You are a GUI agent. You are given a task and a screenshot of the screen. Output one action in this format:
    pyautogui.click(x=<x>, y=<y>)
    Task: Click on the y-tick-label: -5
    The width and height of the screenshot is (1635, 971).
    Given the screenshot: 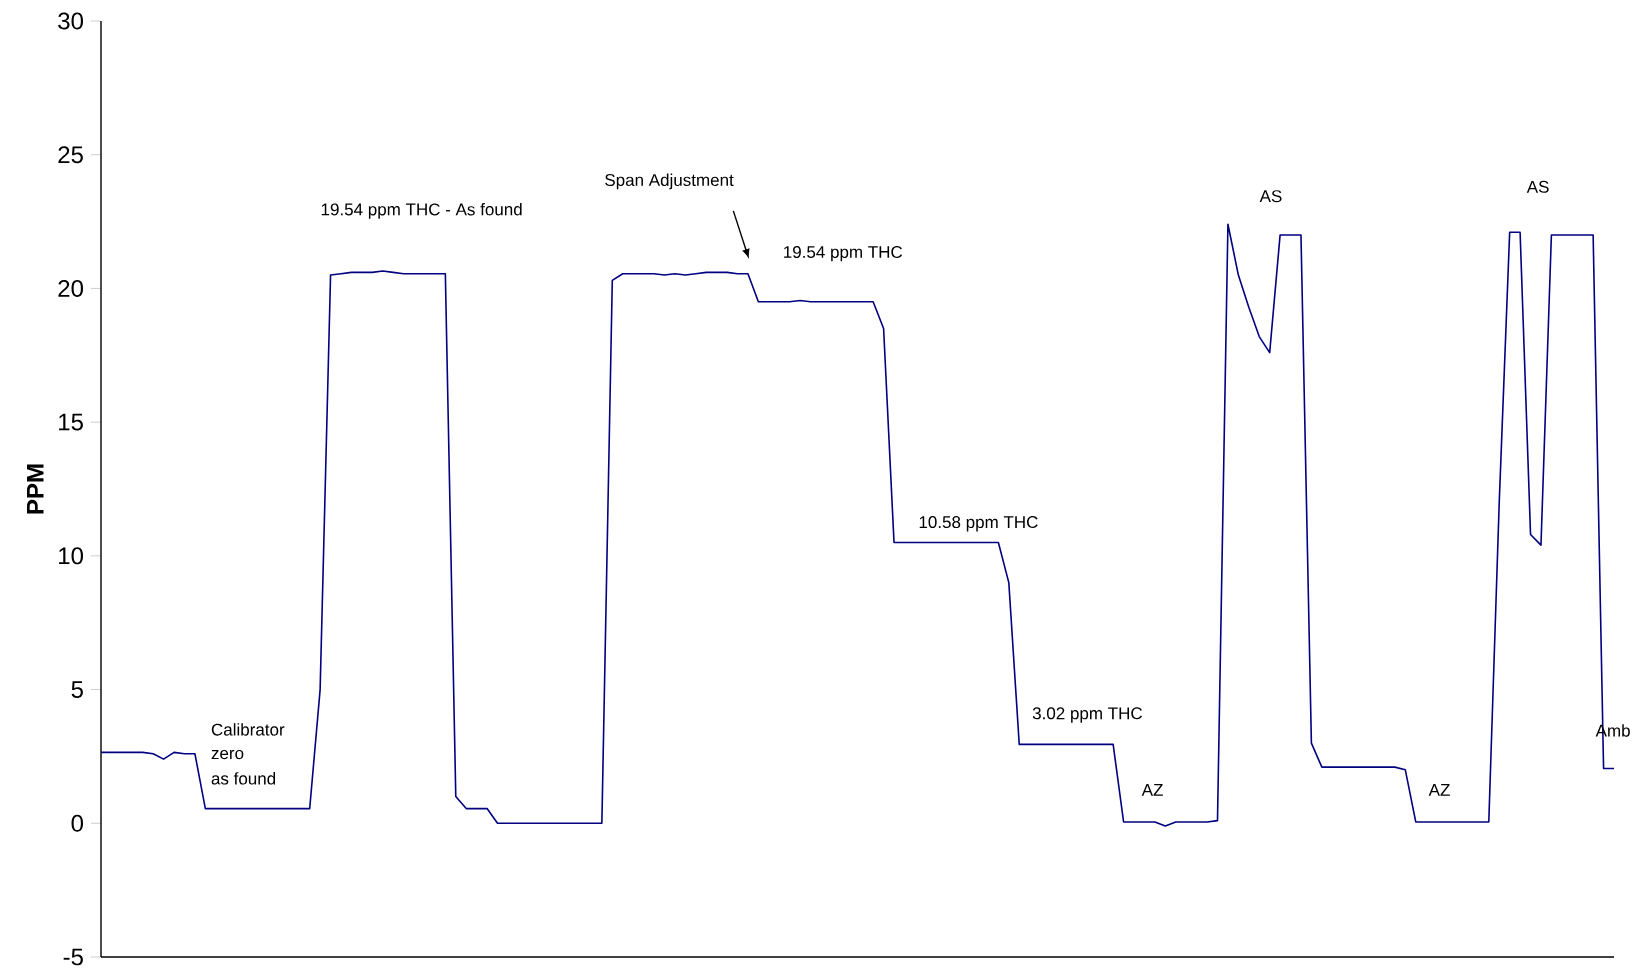 What is the action you would take?
    pyautogui.click(x=73, y=957)
    